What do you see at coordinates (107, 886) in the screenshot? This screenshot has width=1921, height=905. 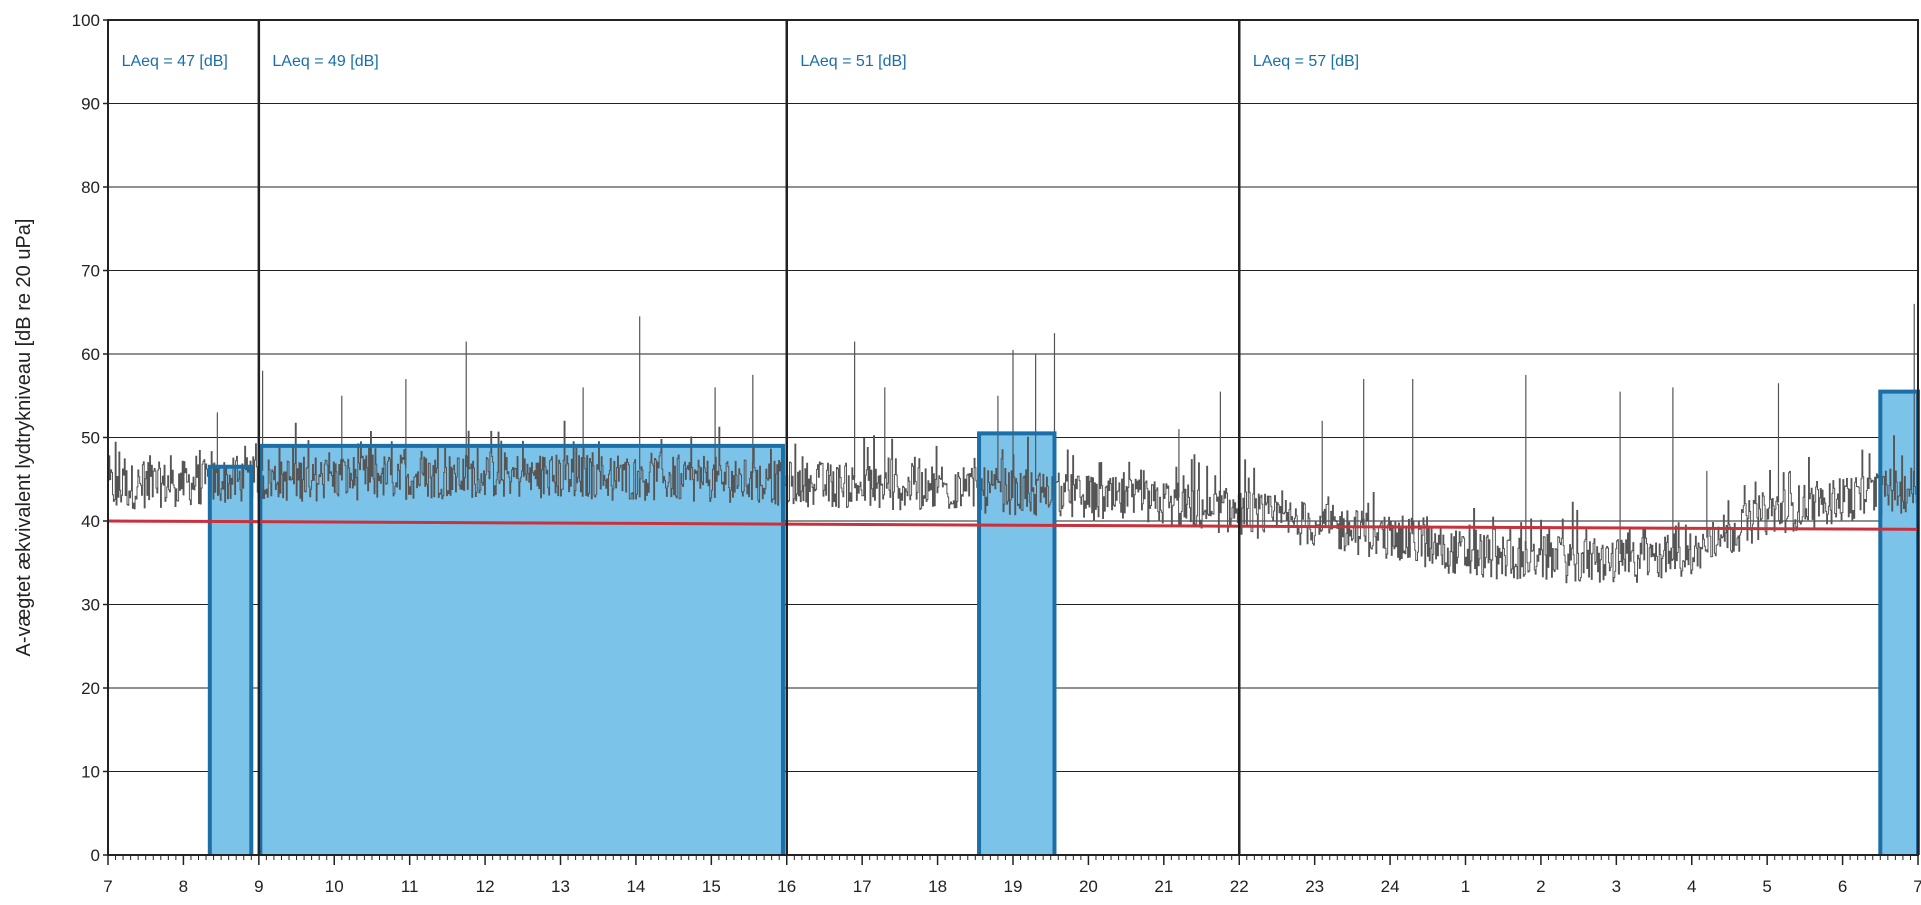 I see `x-tick-label-0: 7` at bounding box center [107, 886].